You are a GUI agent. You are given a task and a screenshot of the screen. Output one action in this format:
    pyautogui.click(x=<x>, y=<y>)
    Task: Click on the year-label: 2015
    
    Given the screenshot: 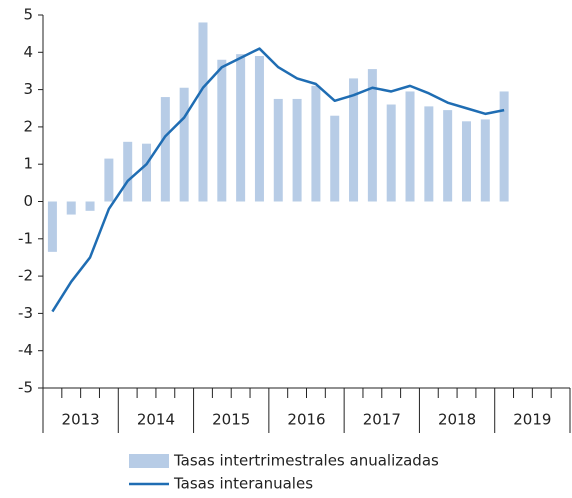 What is the action you would take?
    pyautogui.click(x=231, y=420)
    